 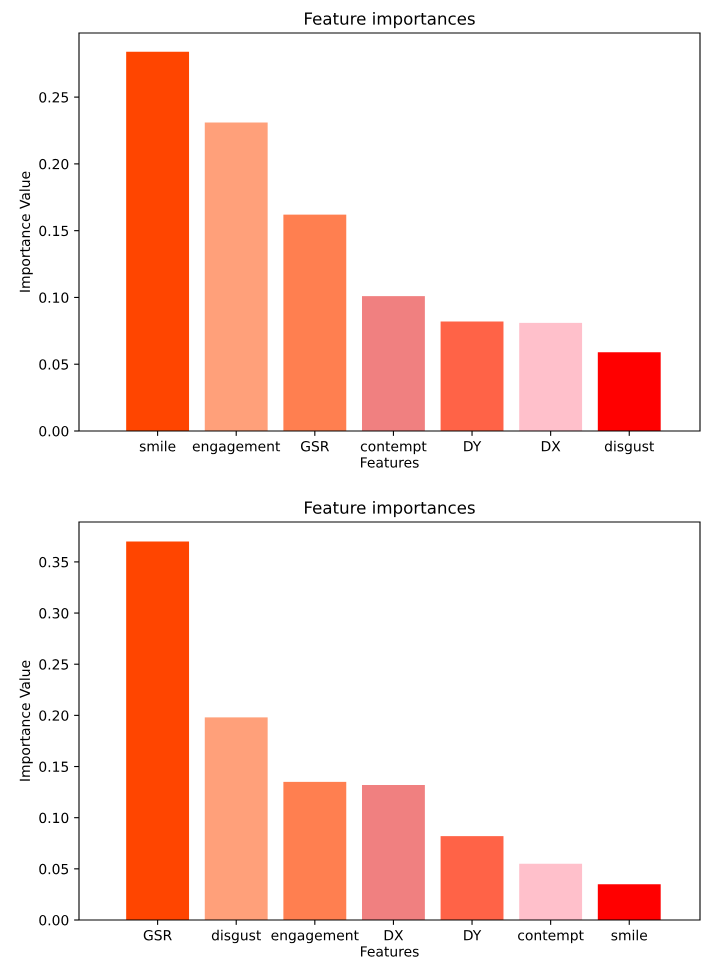 What do you see at coordinates (53, 562) in the screenshot?
I see `y-tick-label: 0.35` at bounding box center [53, 562].